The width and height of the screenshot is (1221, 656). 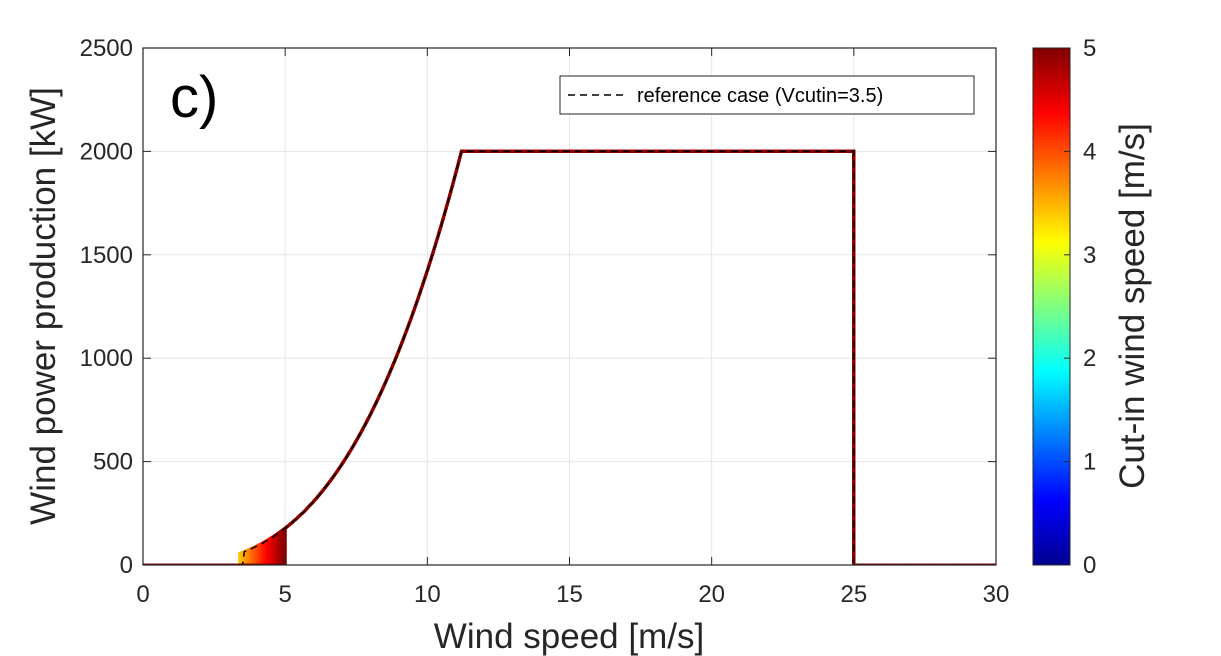 I want to click on colorbar-gradient, so click(x=1051, y=306).